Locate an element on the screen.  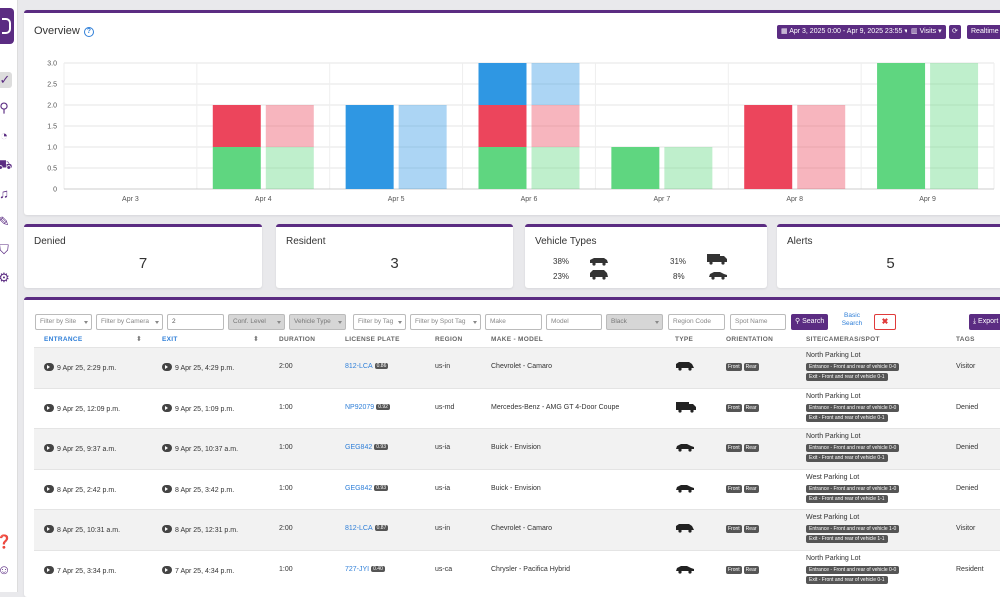
plate-link: NP92079 is located at coordinates (360, 407).